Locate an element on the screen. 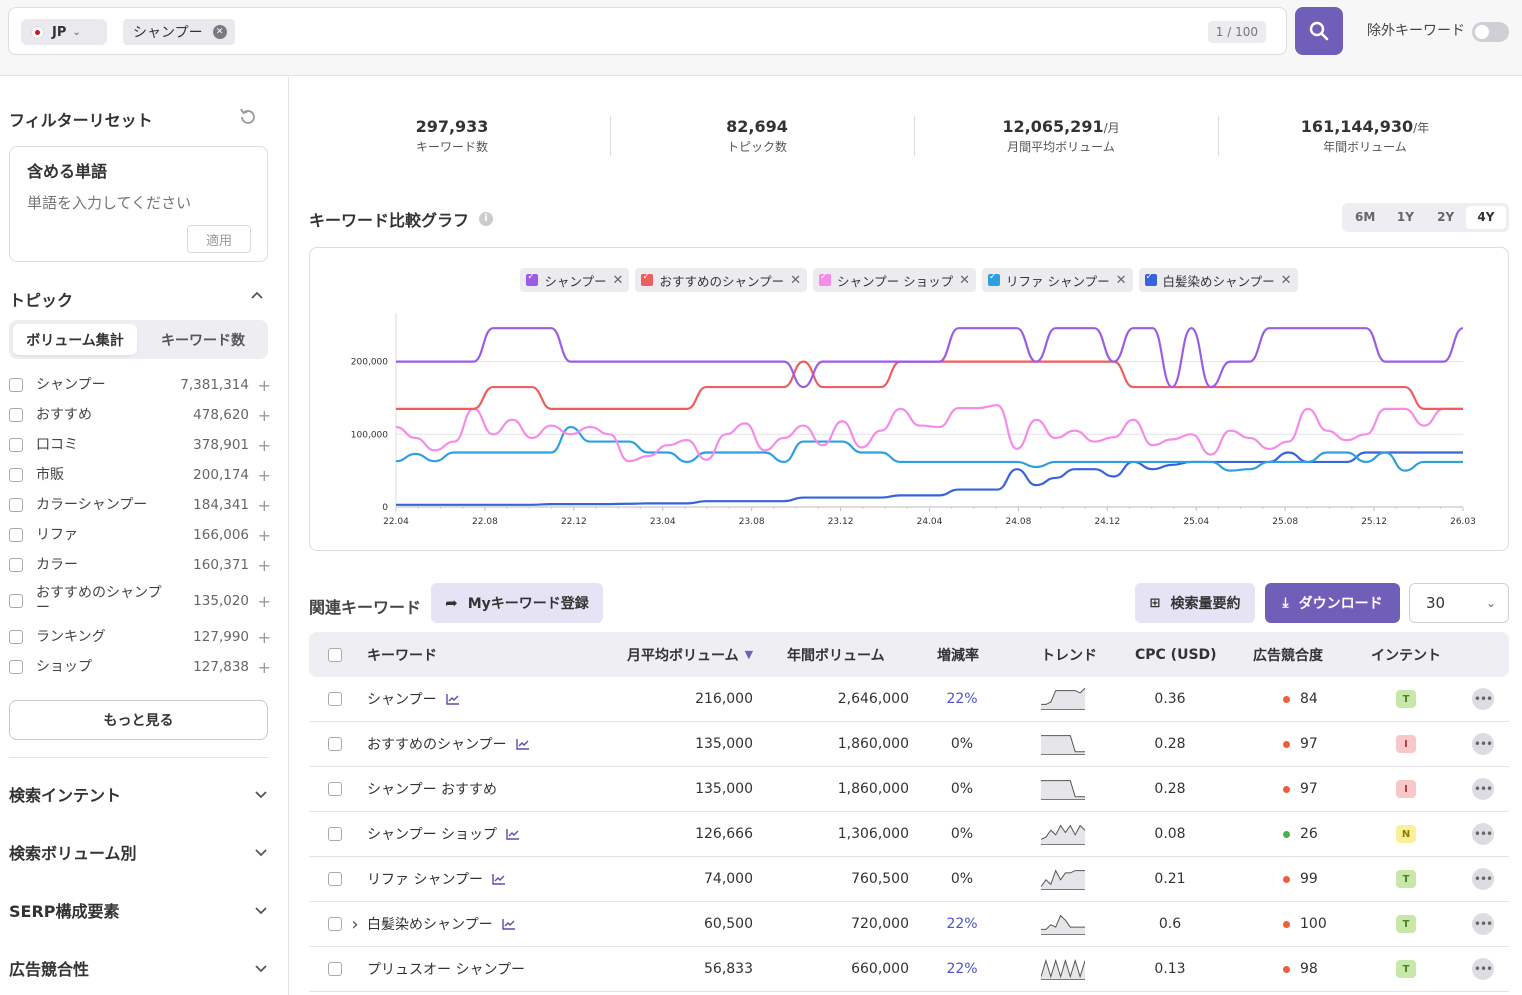  topic-item: カラー 160,371 + is located at coordinates (140, 565).